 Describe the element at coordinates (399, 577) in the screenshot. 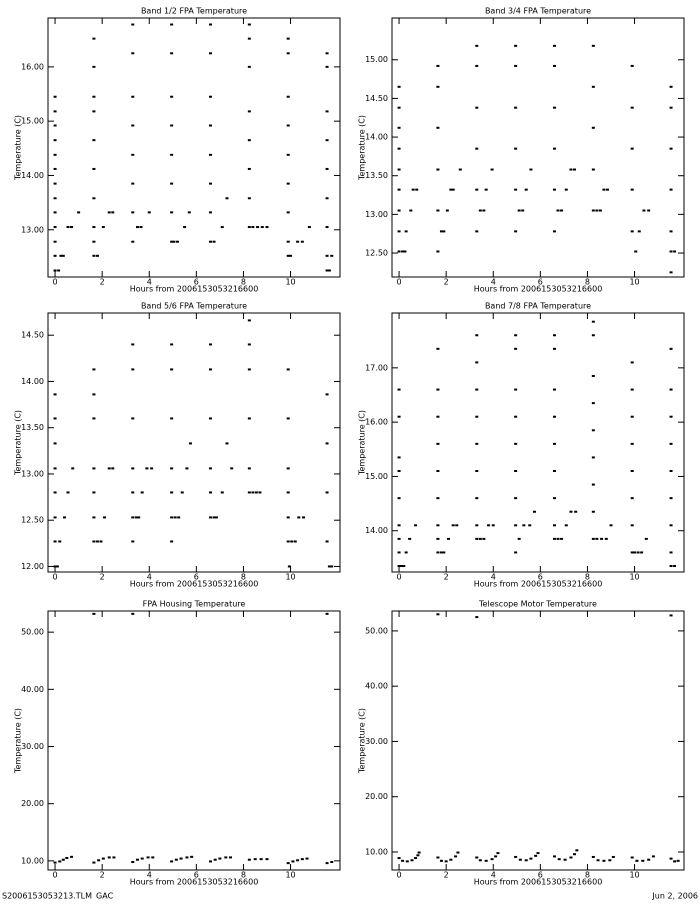

I see `x-tick-label: 0` at that location.